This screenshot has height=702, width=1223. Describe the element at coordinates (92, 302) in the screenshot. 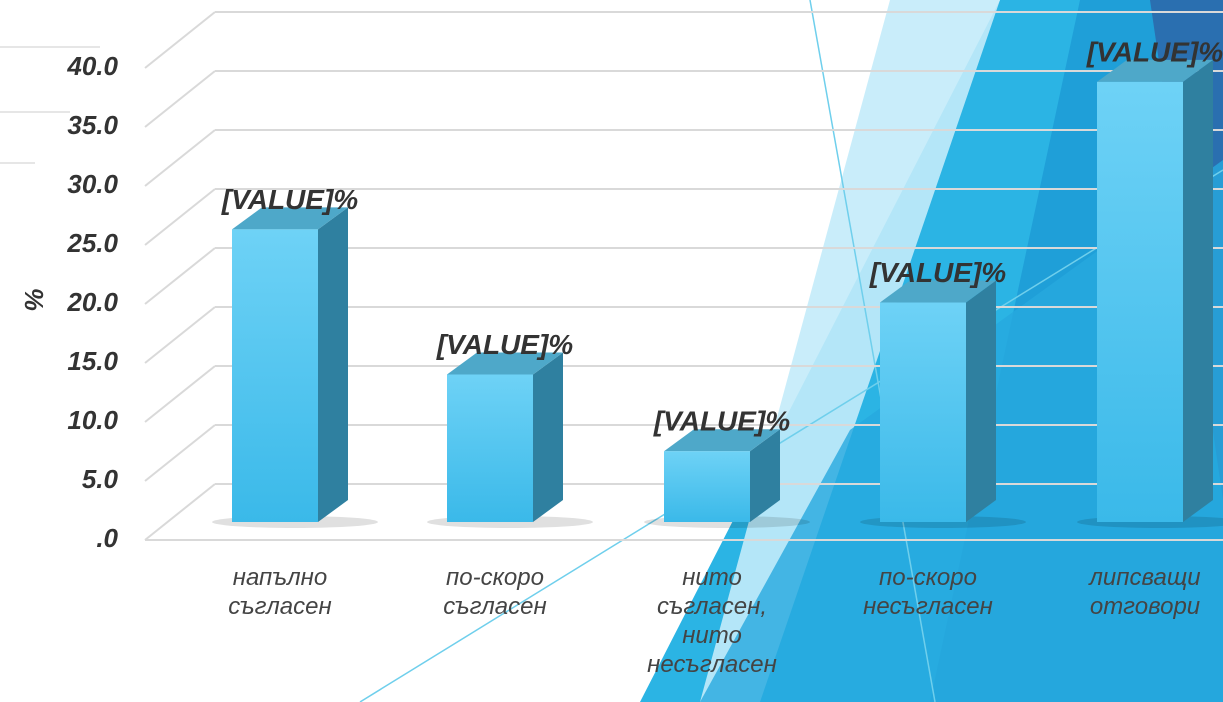

I see `y-tick-label: 20.0` at that location.